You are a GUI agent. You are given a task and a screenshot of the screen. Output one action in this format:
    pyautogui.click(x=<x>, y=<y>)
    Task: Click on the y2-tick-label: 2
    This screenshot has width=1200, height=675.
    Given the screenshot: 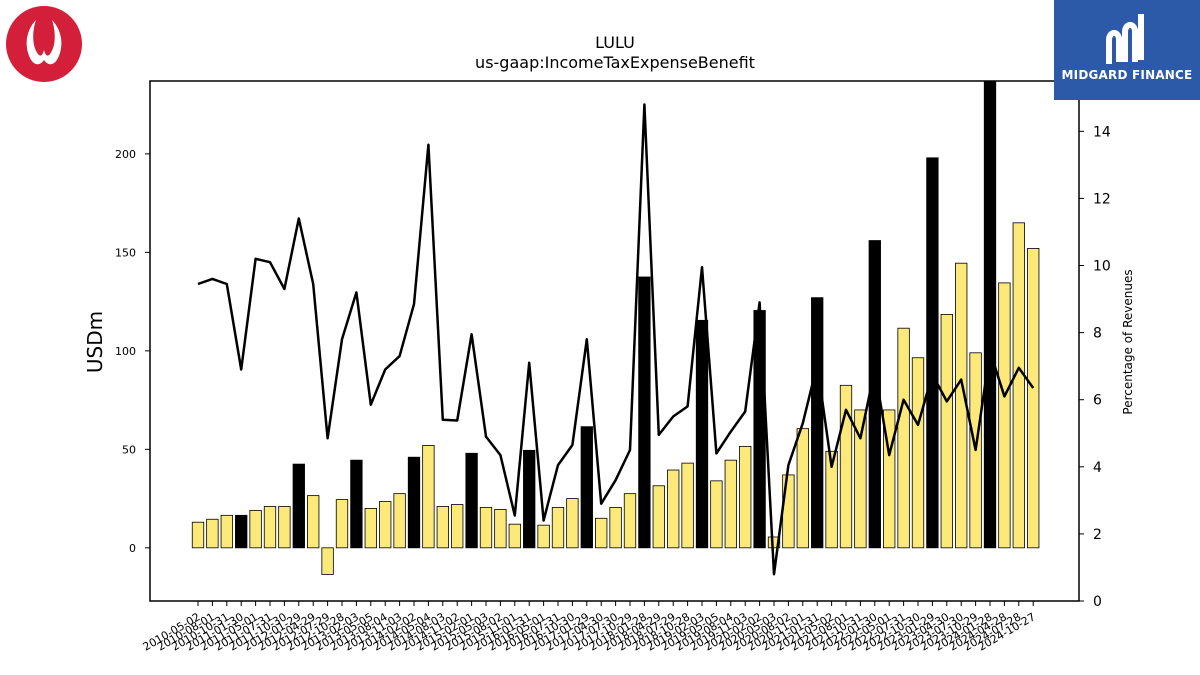 What is the action you would take?
    pyautogui.click(x=1097, y=535)
    